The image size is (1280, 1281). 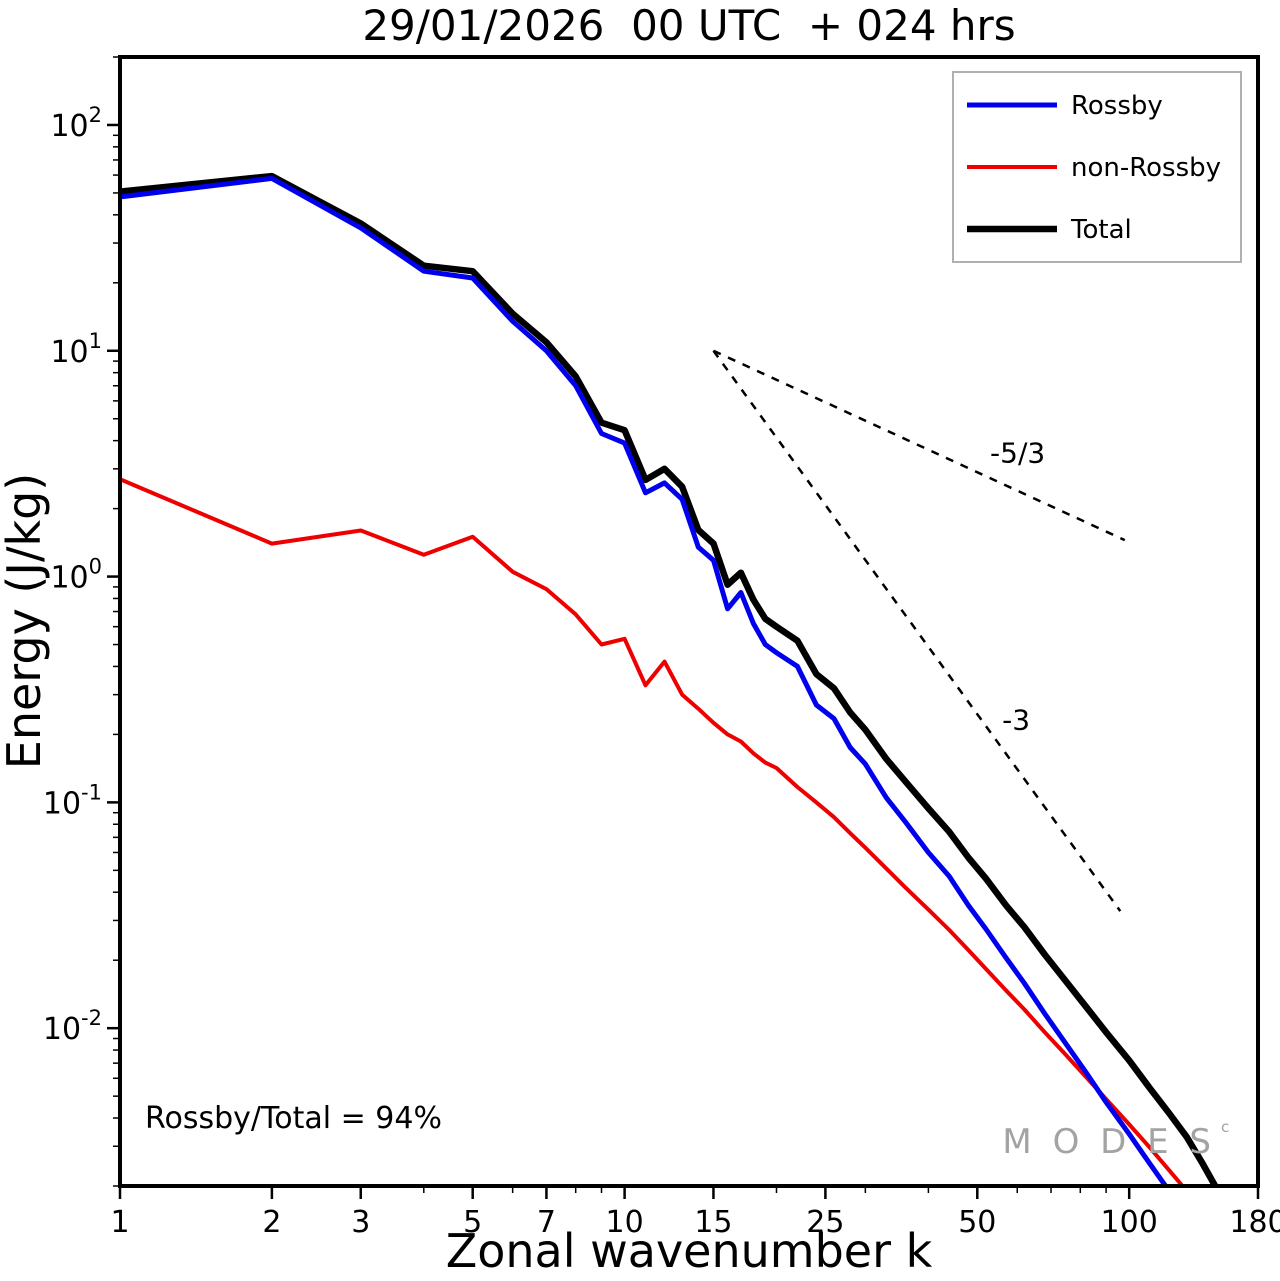 I want to click on y-tick-label: 10⁰, so click(x=76, y=575).